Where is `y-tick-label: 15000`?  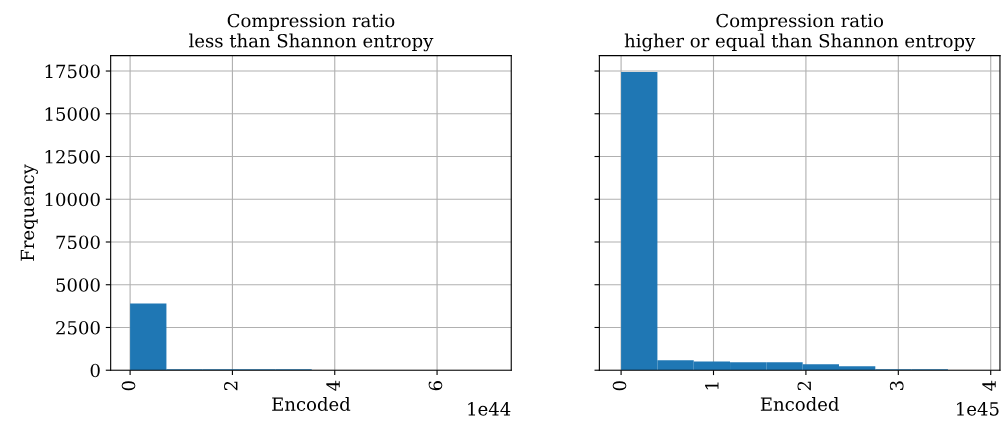
y-tick-label: 15000 is located at coordinates (72, 114).